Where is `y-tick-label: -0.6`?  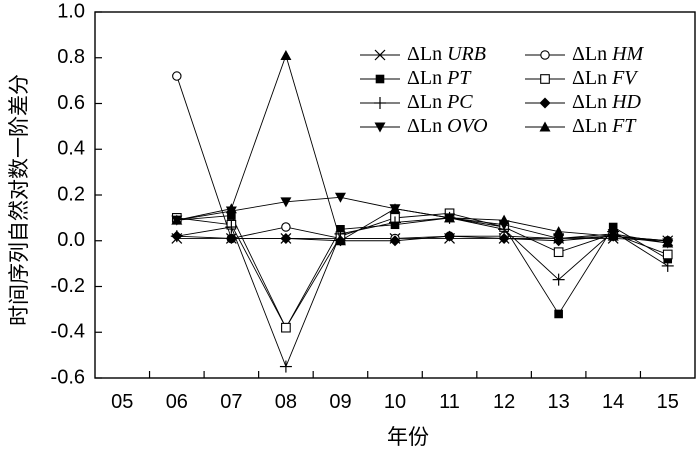
y-tick-label: -0.6 is located at coordinates (68, 377).